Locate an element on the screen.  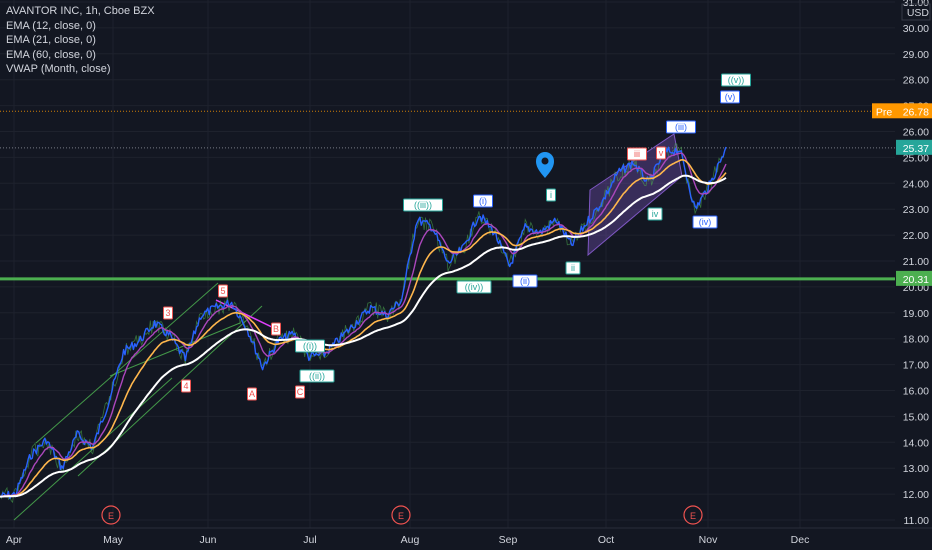
wave-label: ((iv)) is located at coordinates (474, 287).